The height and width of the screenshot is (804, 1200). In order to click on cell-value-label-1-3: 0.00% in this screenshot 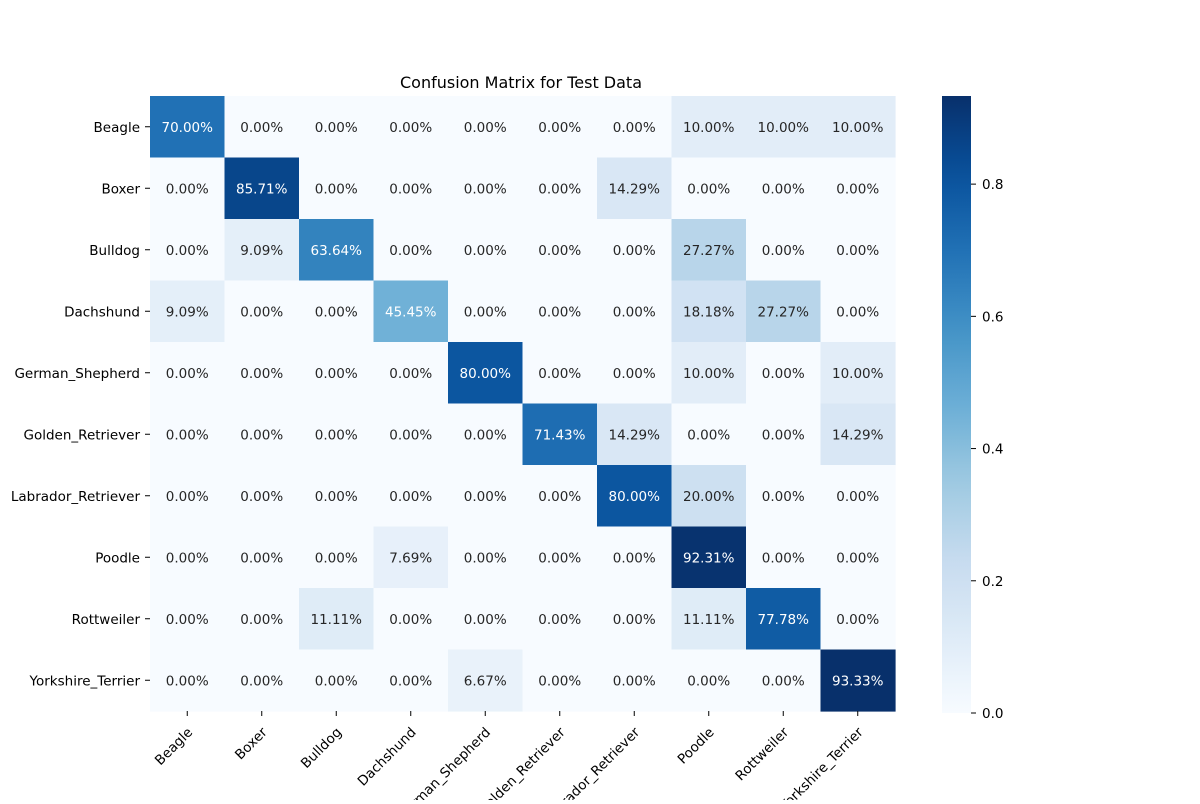, I will do `click(410, 189)`.